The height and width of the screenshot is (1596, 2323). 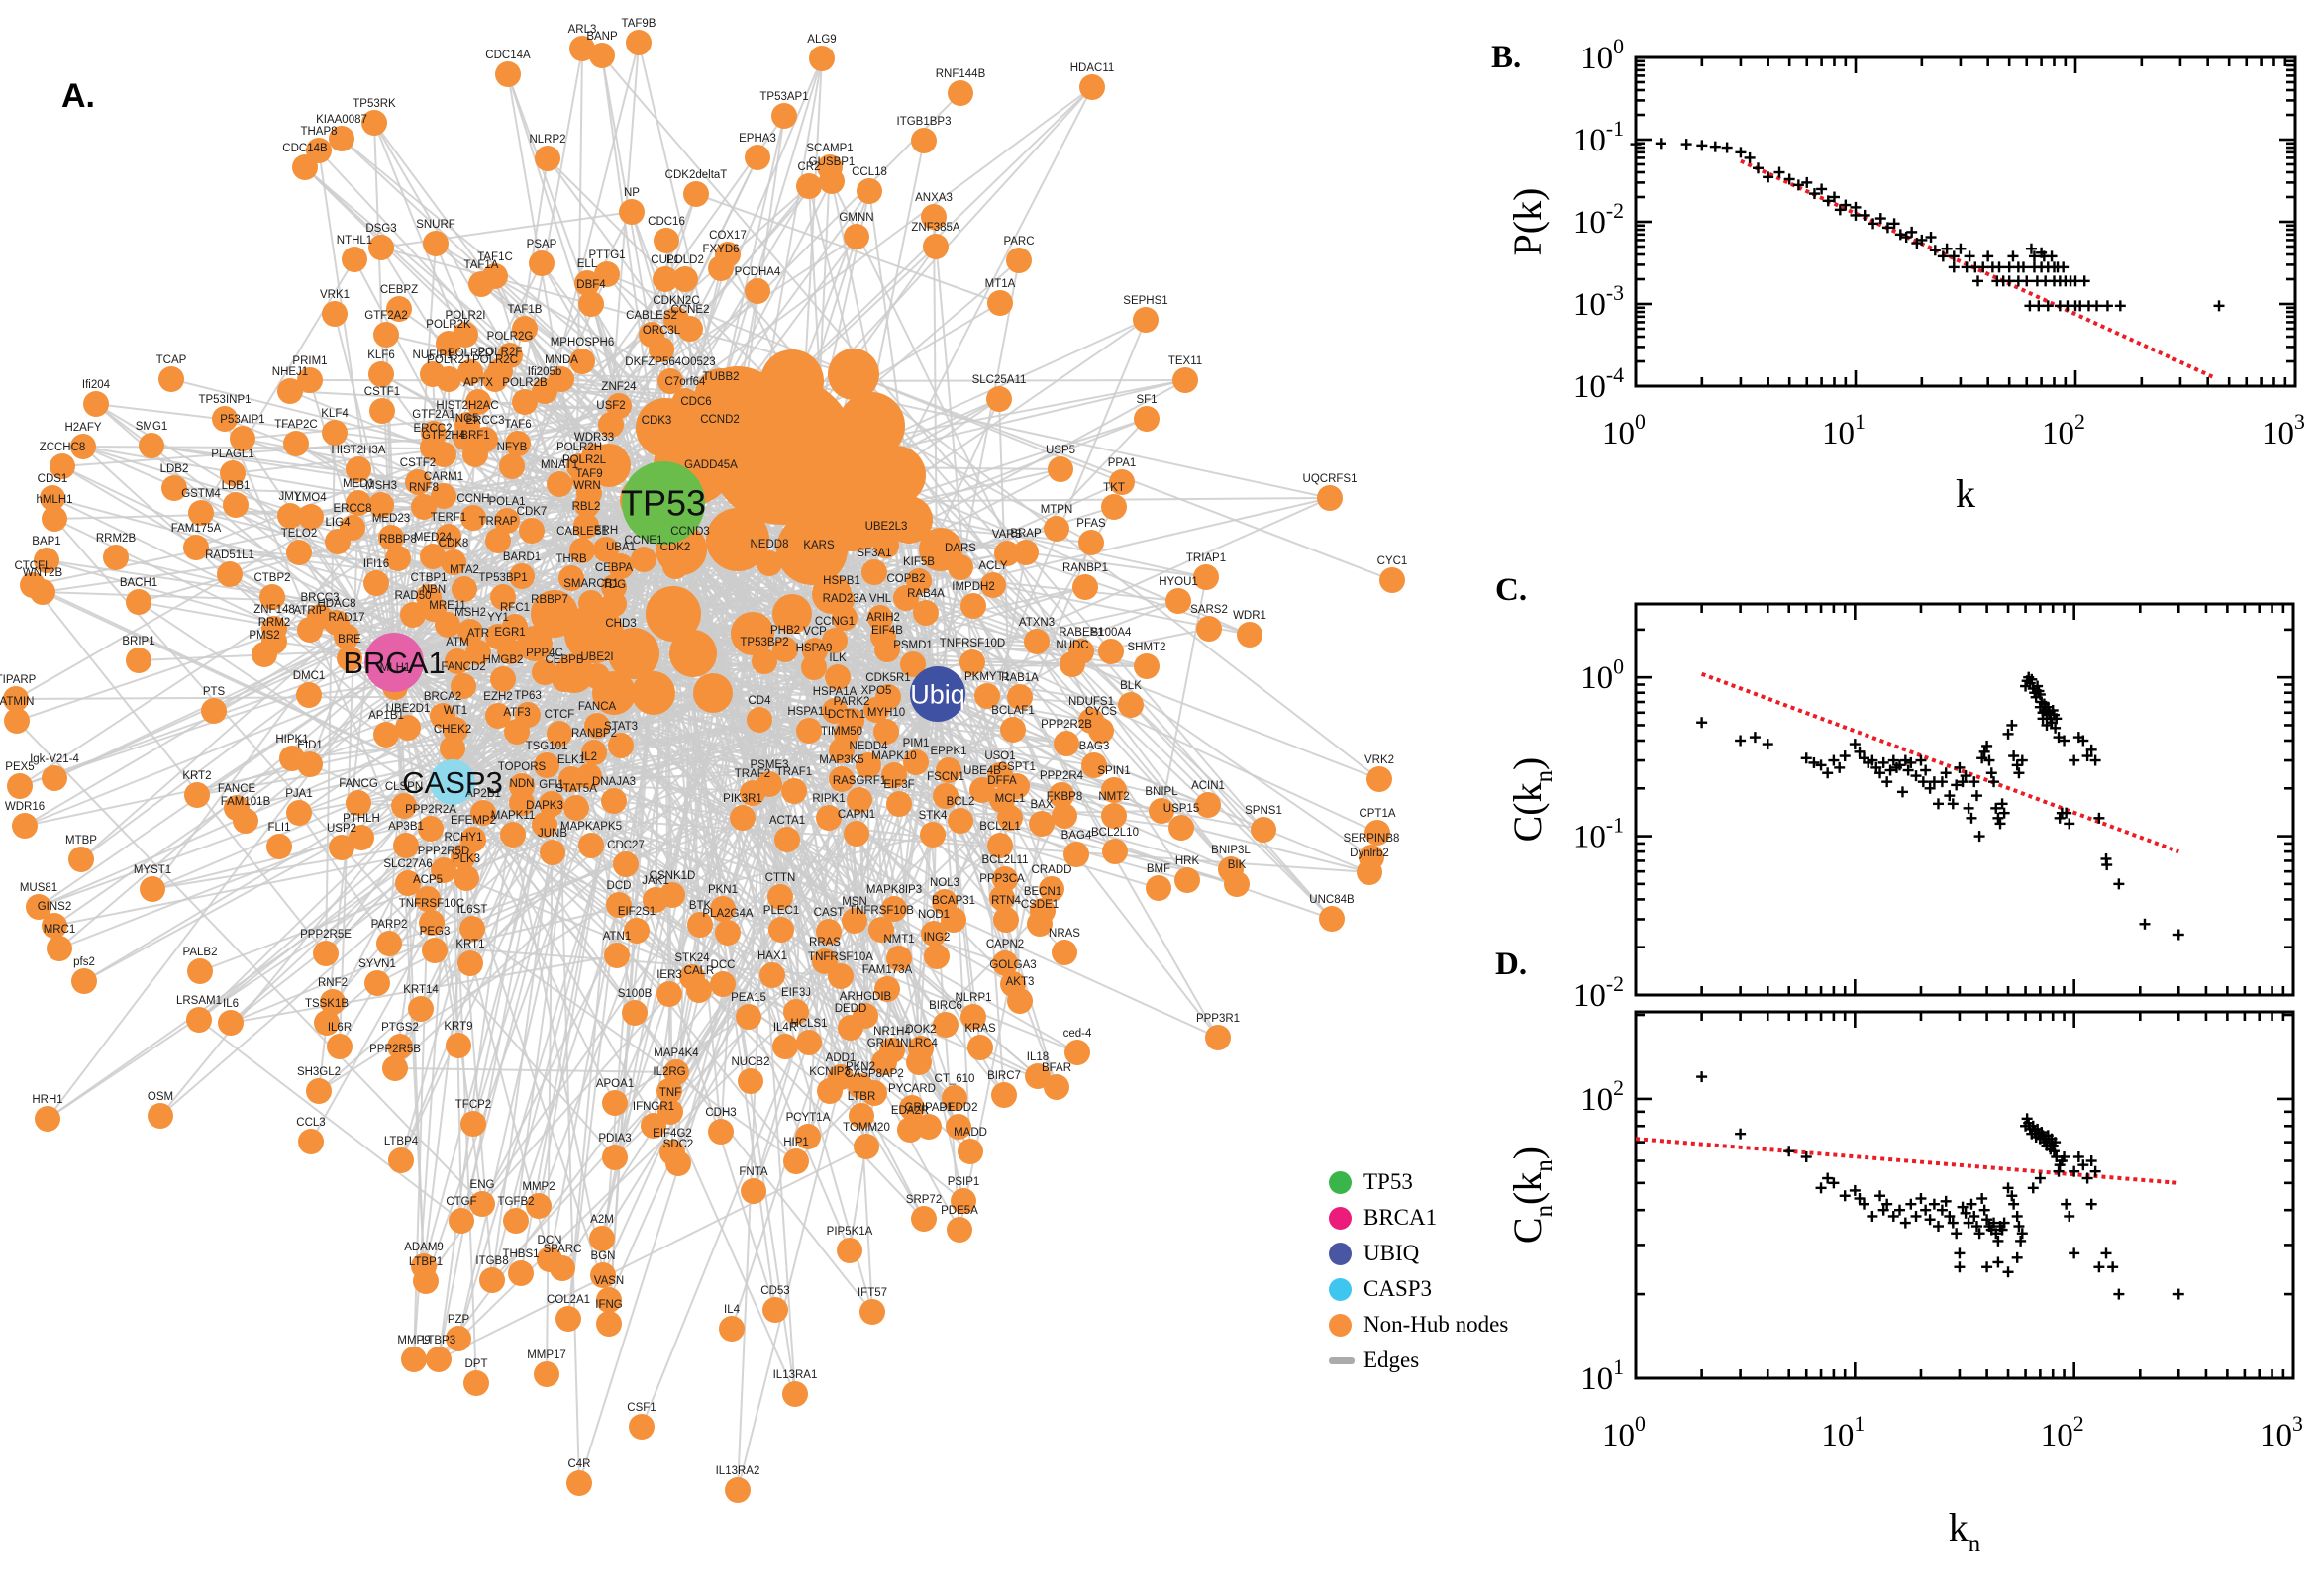 What do you see at coordinates (318, 132) in the screenshot?
I see `gene-label: THAP8` at bounding box center [318, 132].